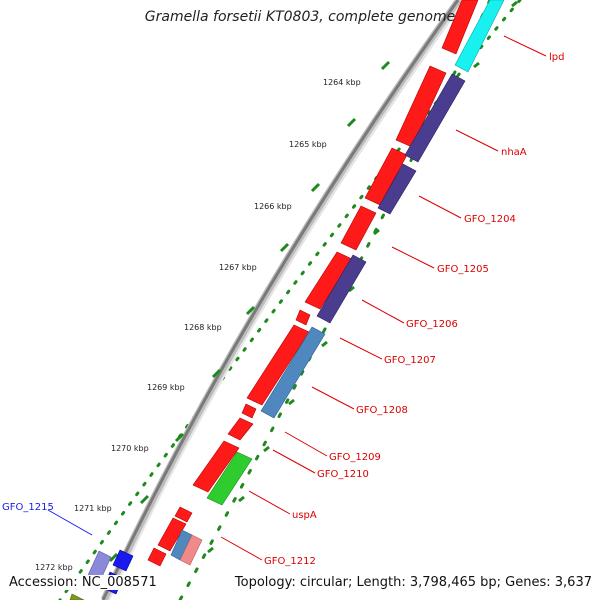 The image size is (600, 600). What do you see at coordinates (238, 267) in the screenshot?
I see `tick-label: 1267 kbp` at bounding box center [238, 267].